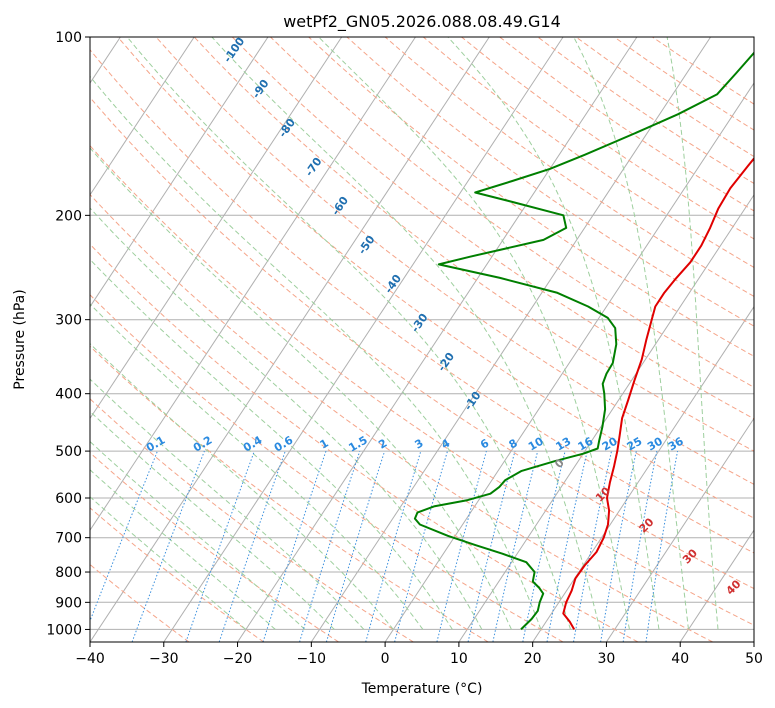 This screenshot has width=775, height=708. Describe the element at coordinates (68, 452) in the screenshot. I see `y-tick-label: 500` at that location.